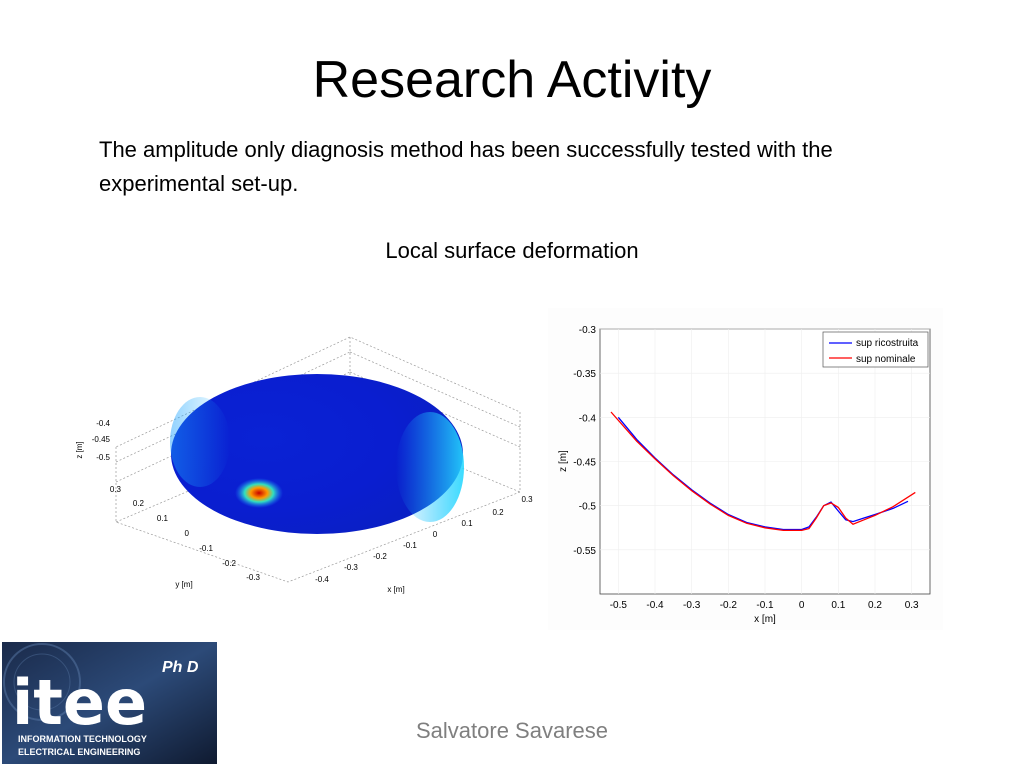 The width and height of the screenshot is (1024, 768). I want to click on y-tick-label: -0.1, so click(206, 548).